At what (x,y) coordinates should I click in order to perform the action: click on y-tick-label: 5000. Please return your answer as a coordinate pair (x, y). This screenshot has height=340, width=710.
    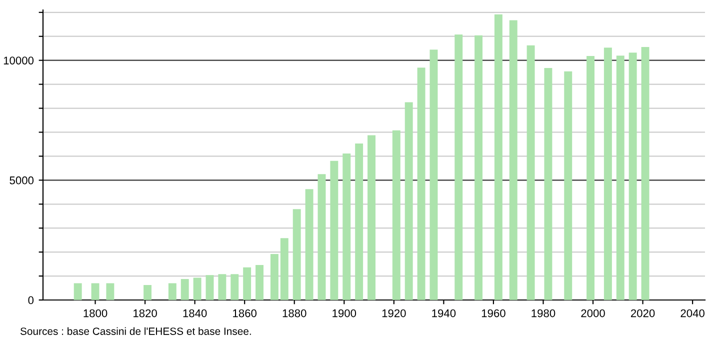
    Looking at the image, I should click on (22, 180).